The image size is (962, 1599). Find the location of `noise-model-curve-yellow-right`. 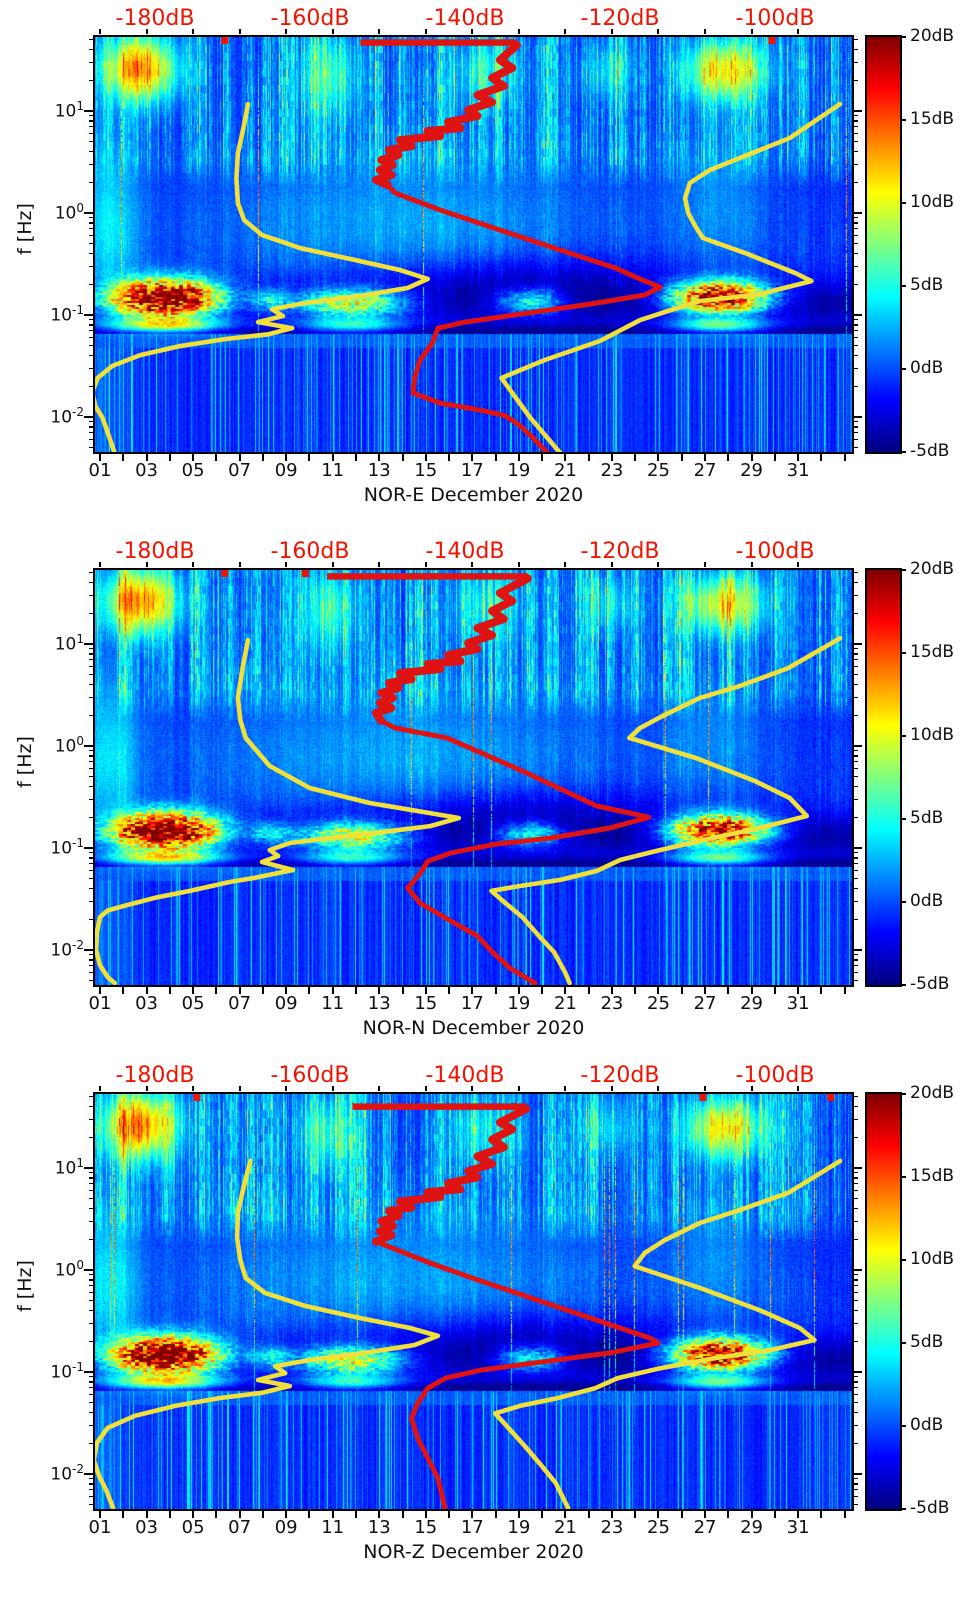

noise-model-curve-yellow-right is located at coordinates (671, 276).